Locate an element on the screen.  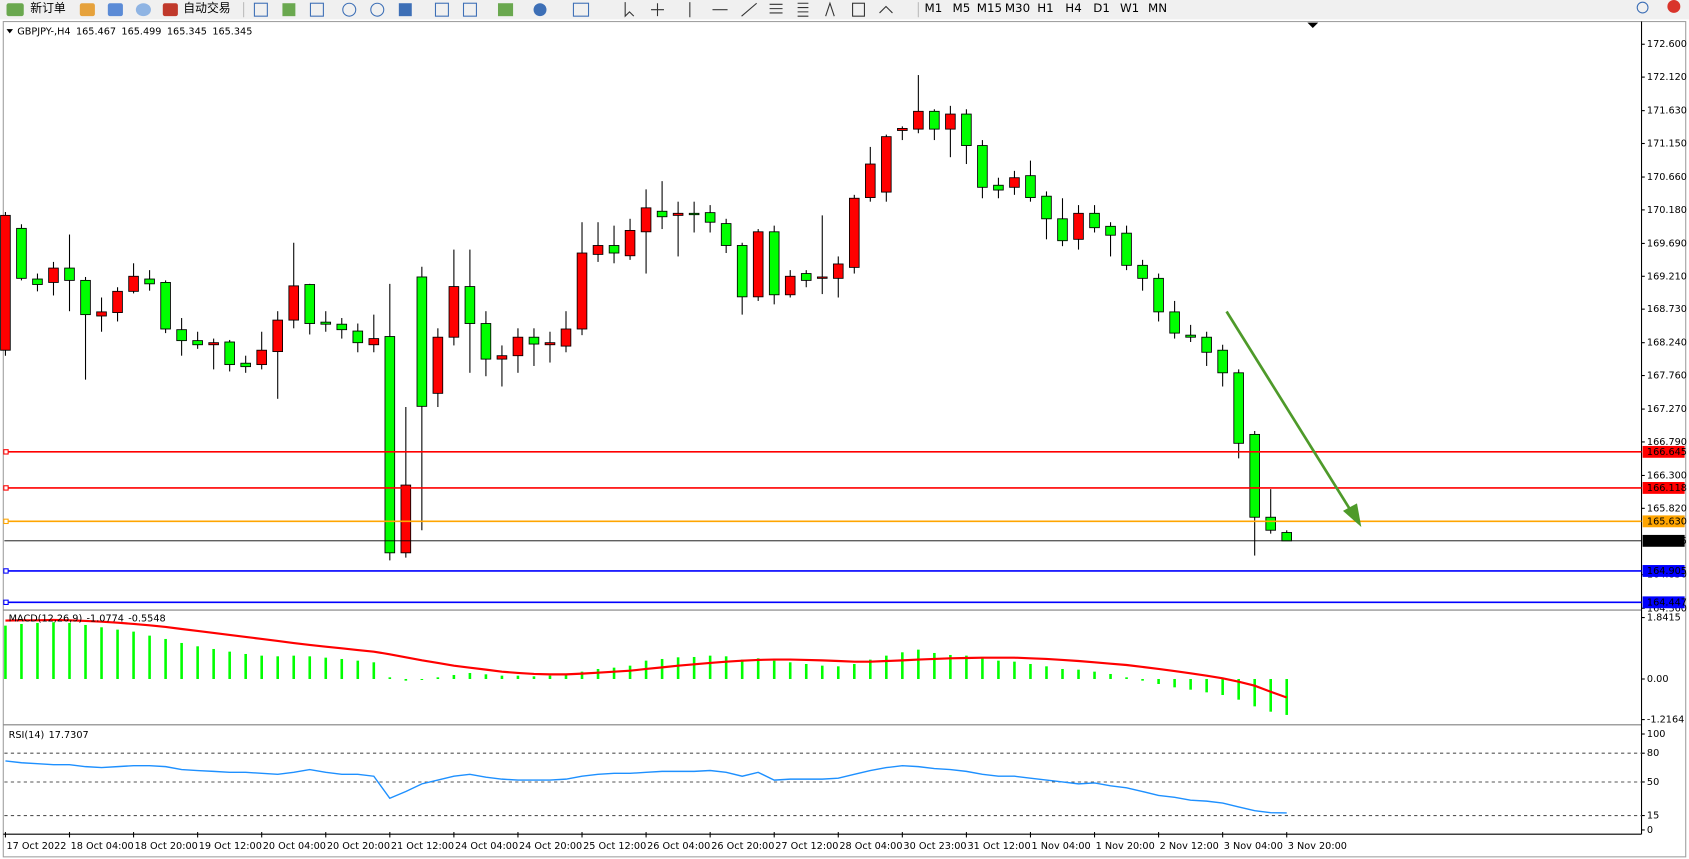
y-tick-label: 170.180 is located at coordinates (1667, 210).